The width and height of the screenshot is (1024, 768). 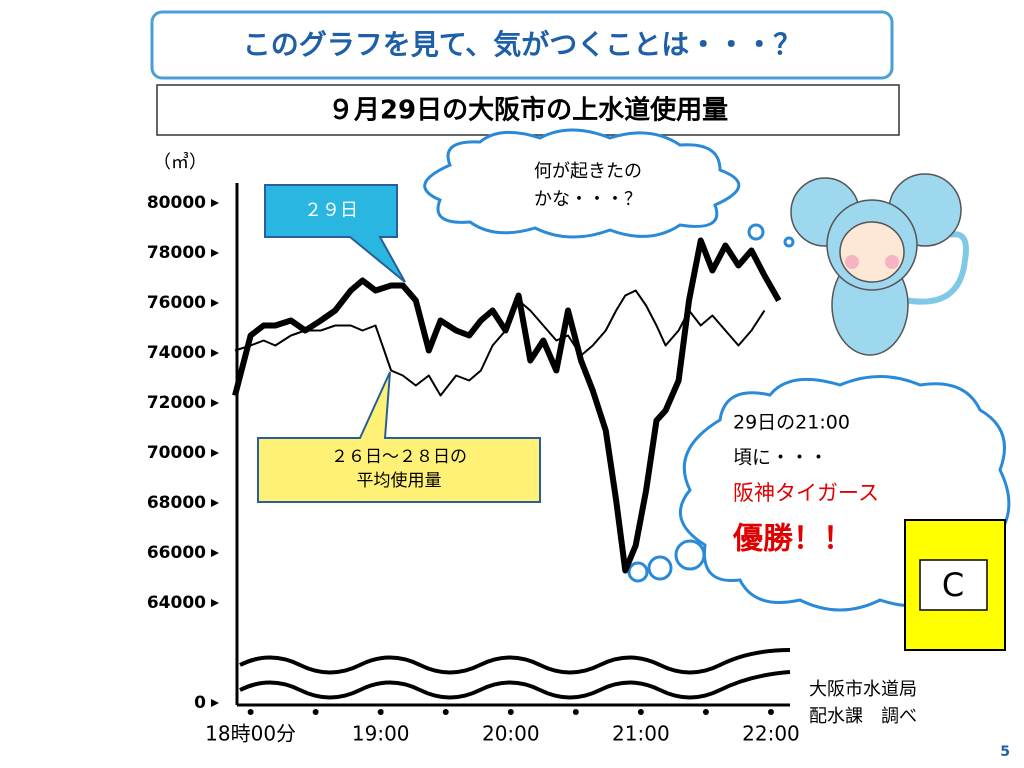 I want to click on thought-text: 何が起きたの, so click(x=588, y=171).